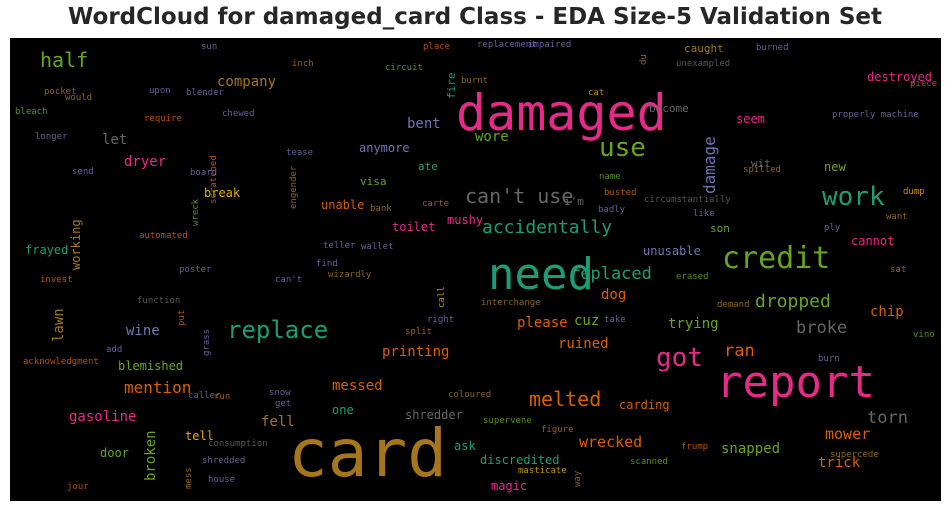 The width and height of the screenshot is (950, 511). Describe the element at coordinates (159, 301) in the screenshot. I see `word-function: function` at that location.